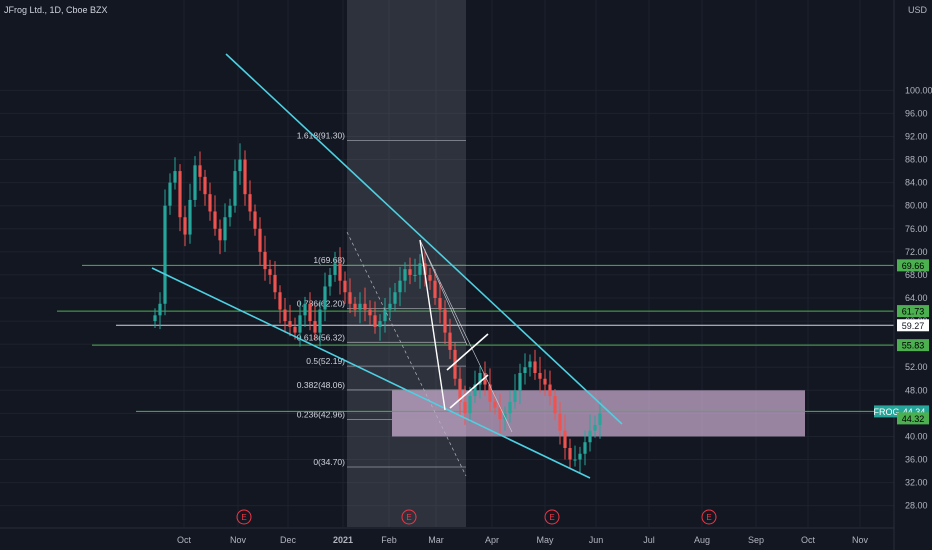 The width and height of the screenshot is (932, 550). I want to click on price-tick-label: 28.00, so click(916, 506).